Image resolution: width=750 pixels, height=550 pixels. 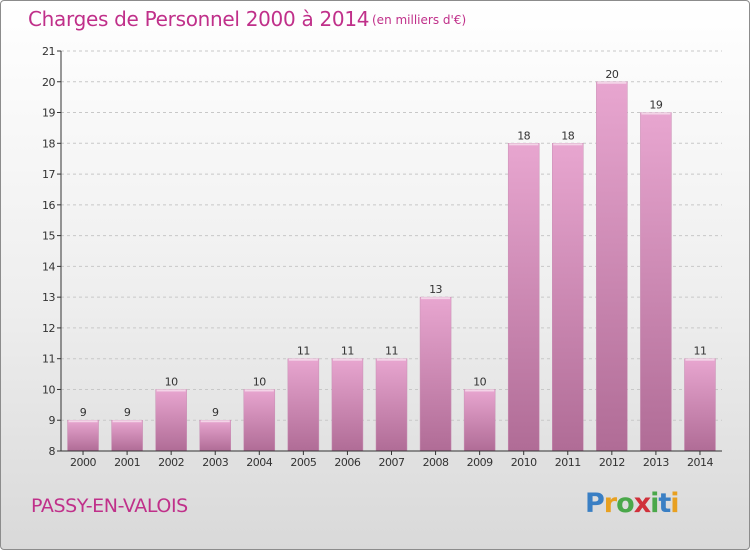 What do you see at coordinates (632, 503) in the screenshot?
I see `proxiti-logo: Proxiti` at bounding box center [632, 503].